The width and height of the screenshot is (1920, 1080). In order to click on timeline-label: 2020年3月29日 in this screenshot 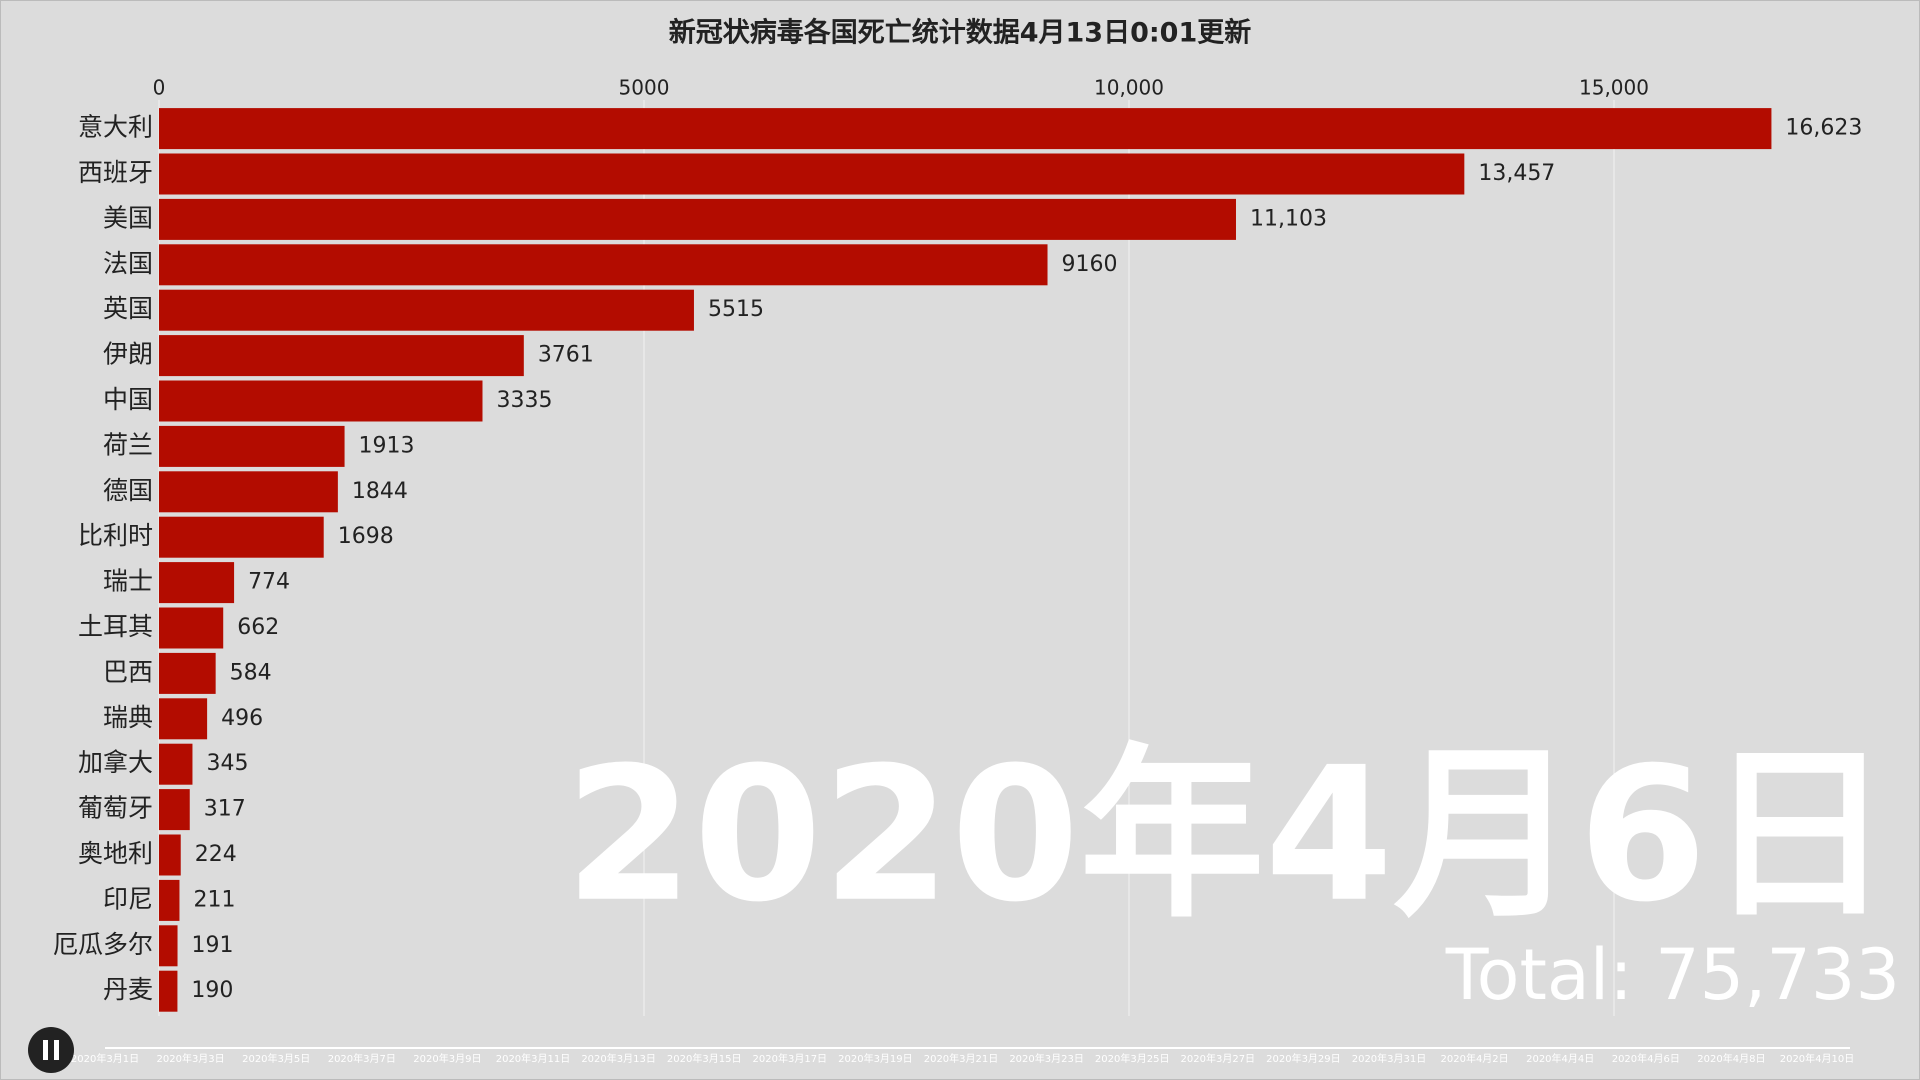, I will do `click(1303, 1058)`.